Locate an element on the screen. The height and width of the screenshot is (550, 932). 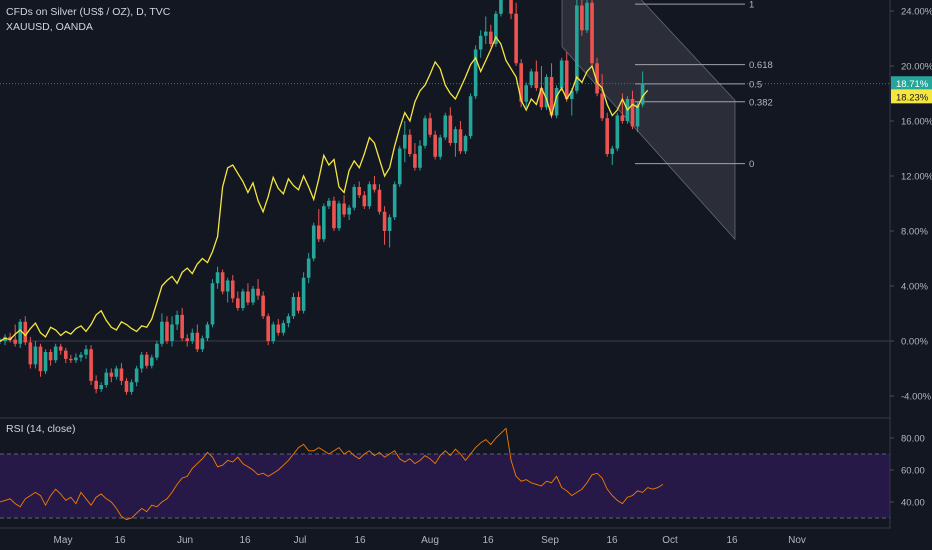
x-tick-label: Aug is located at coordinates (430, 540).